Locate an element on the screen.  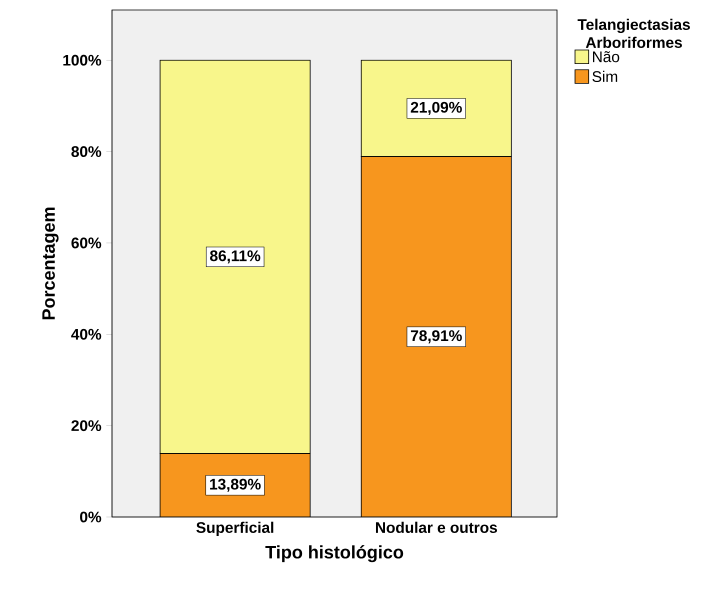
x-axis-title: Tipo histológico is located at coordinates (334, 553).